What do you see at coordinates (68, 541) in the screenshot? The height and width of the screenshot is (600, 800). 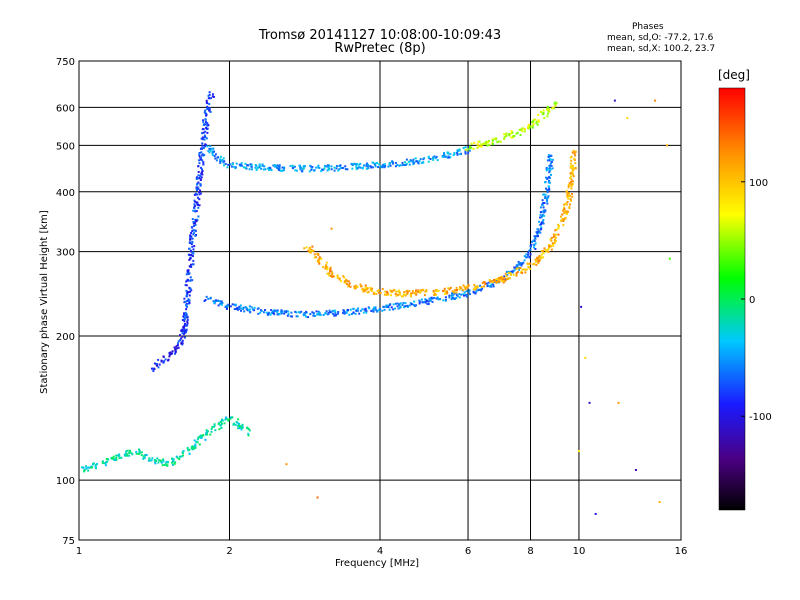 I see `y-tick-label: 75` at bounding box center [68, 541].